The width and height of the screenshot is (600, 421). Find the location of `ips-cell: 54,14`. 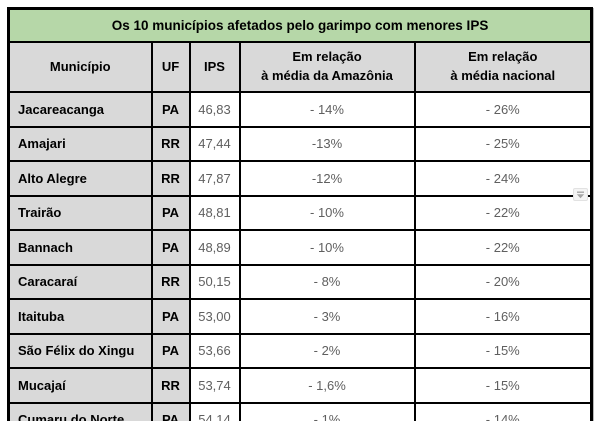

ips-cell: 54,14 is located at coordinates (214, 411).